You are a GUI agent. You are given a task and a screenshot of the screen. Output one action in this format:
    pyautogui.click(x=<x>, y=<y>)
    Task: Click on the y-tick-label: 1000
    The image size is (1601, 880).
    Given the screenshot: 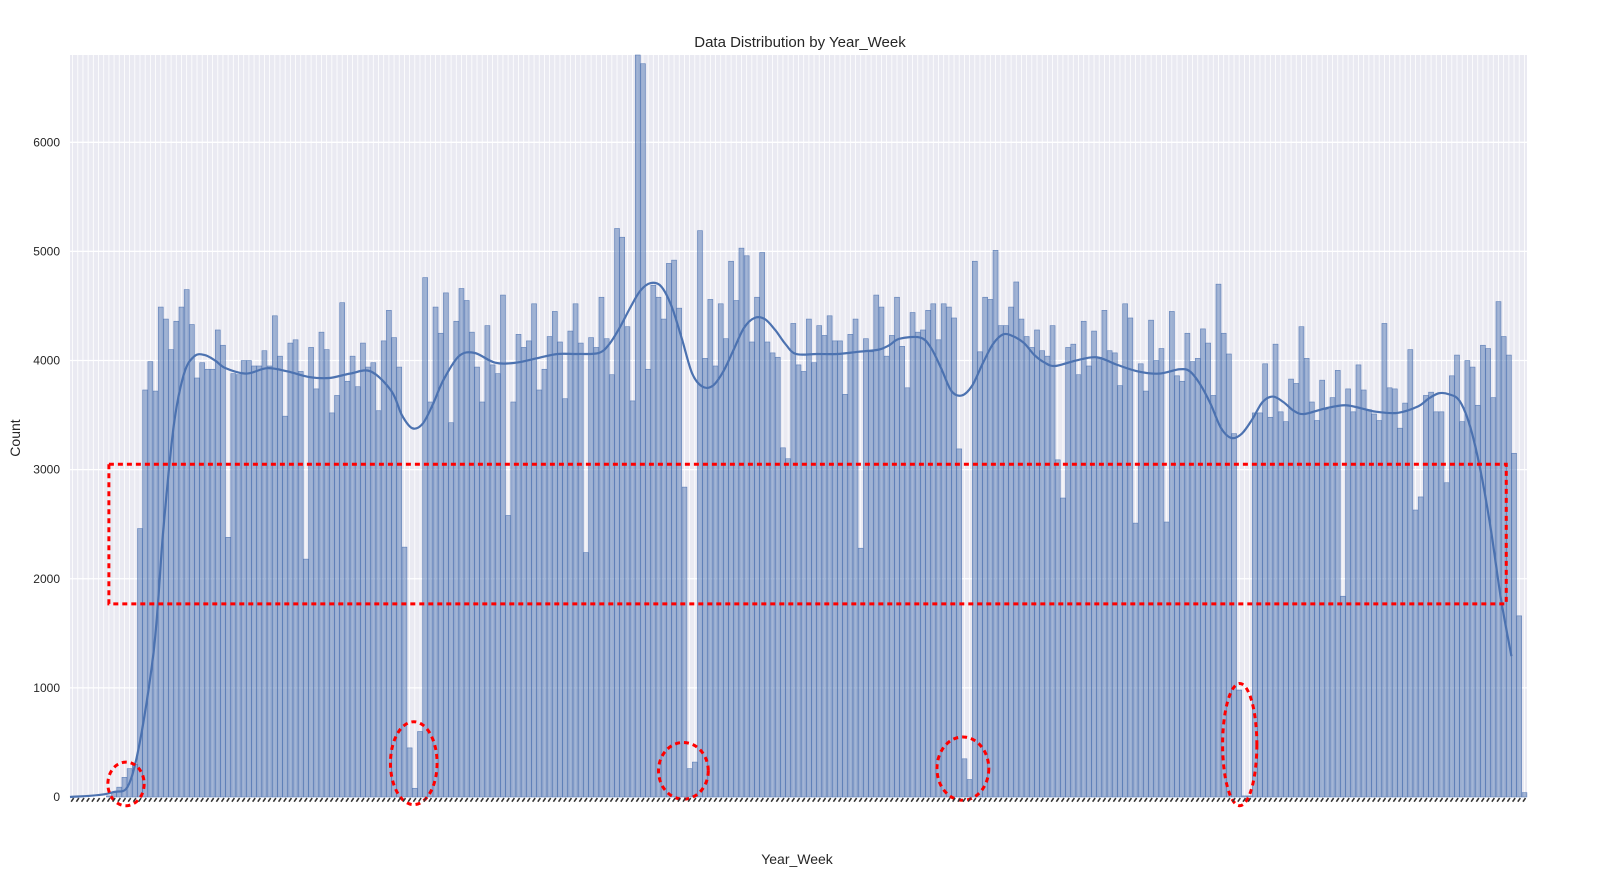 What is the action you would take?
    pyautogui.click(x=46, y=688)
    